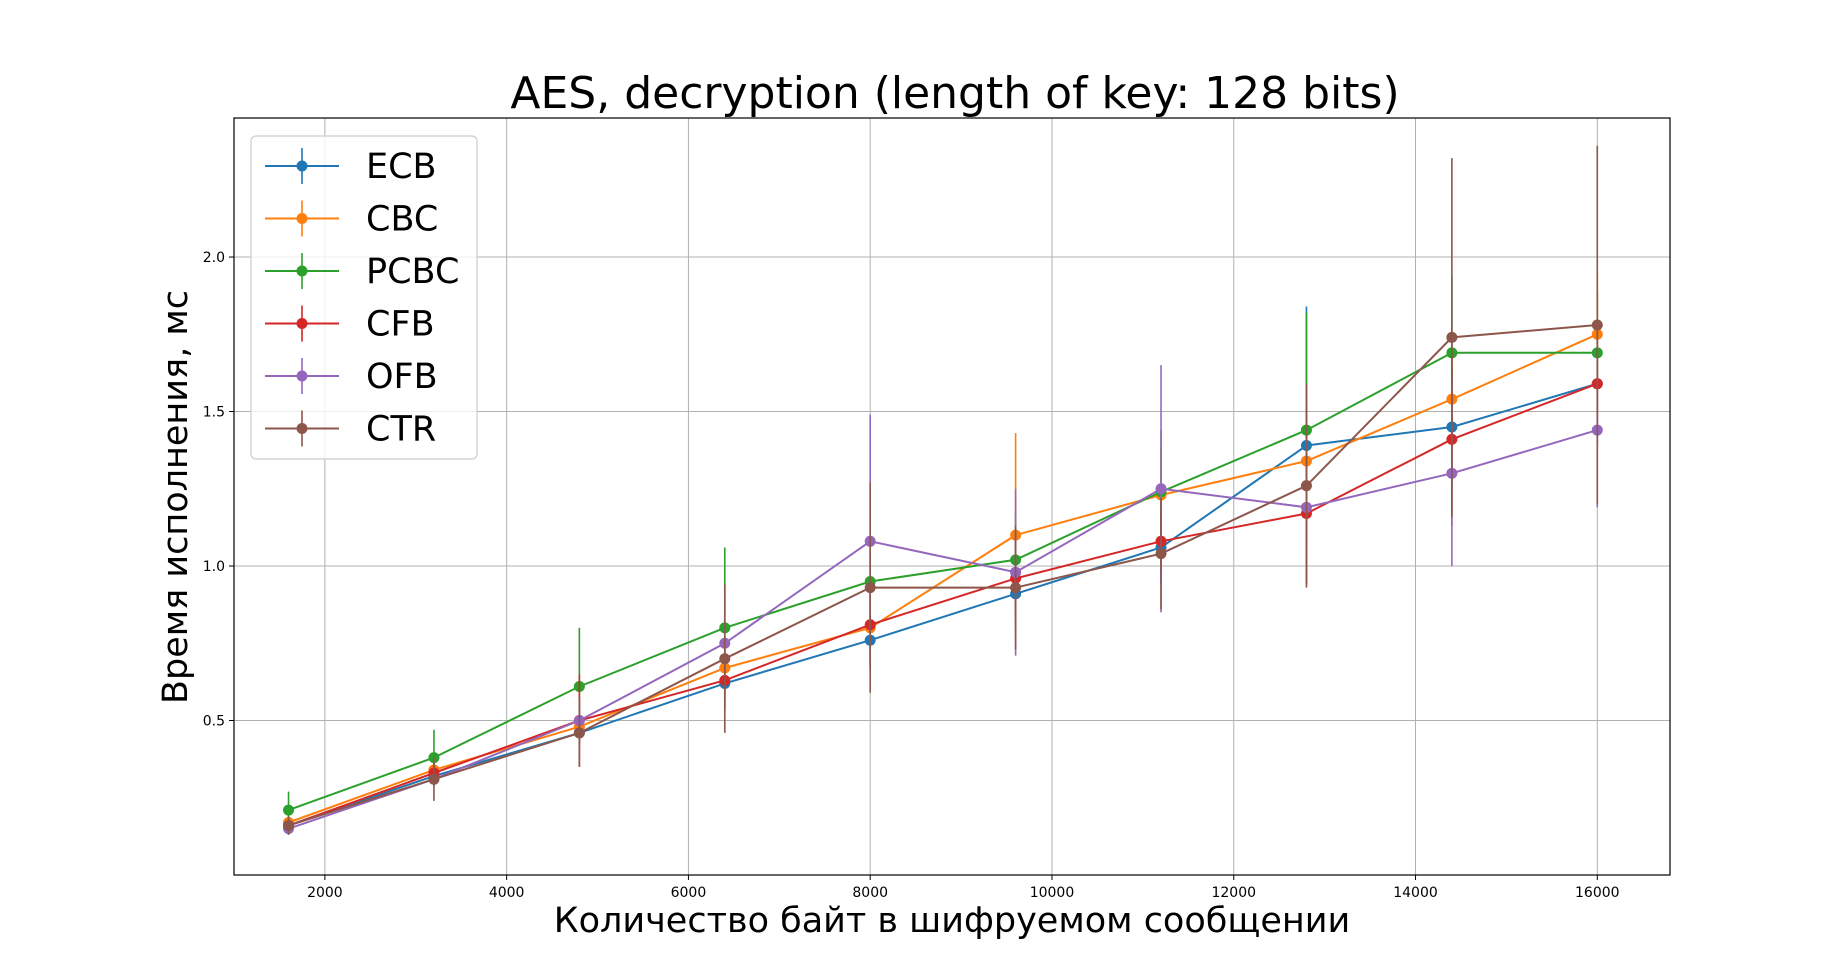 The height and width of the screenshot is (977, 1848). Describe the element at coordinates (351, 167) in the screenshot. I see `legend-entry-ecb: ECB` at that location.